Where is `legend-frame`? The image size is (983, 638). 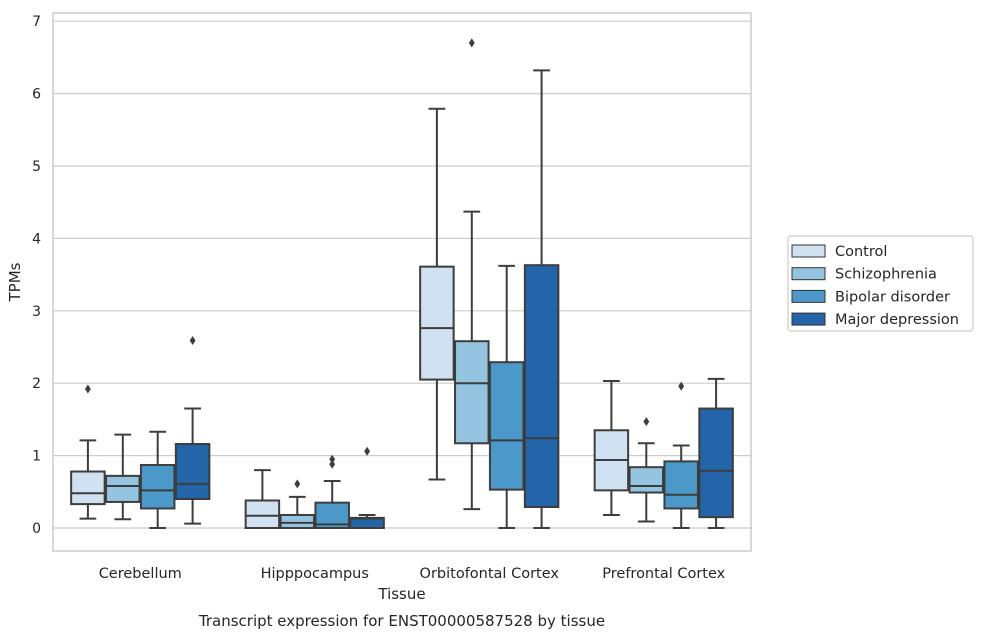
legend-frame is located at coordinates (880, 283).